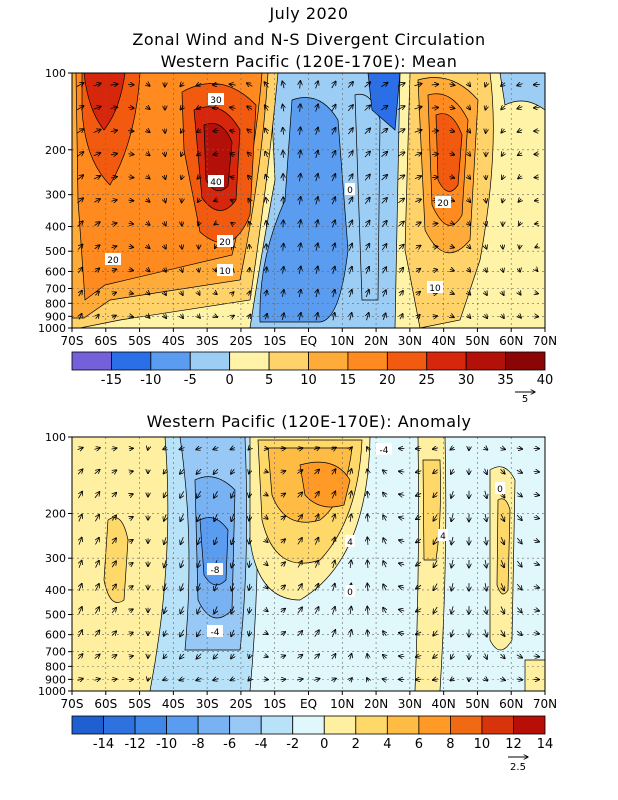 Image resolution: width=618 pixels, height=800 pixels. Describe the element at coordinates (190, 380) in the screenshot. I see `colorbar-label: -5` at that location.